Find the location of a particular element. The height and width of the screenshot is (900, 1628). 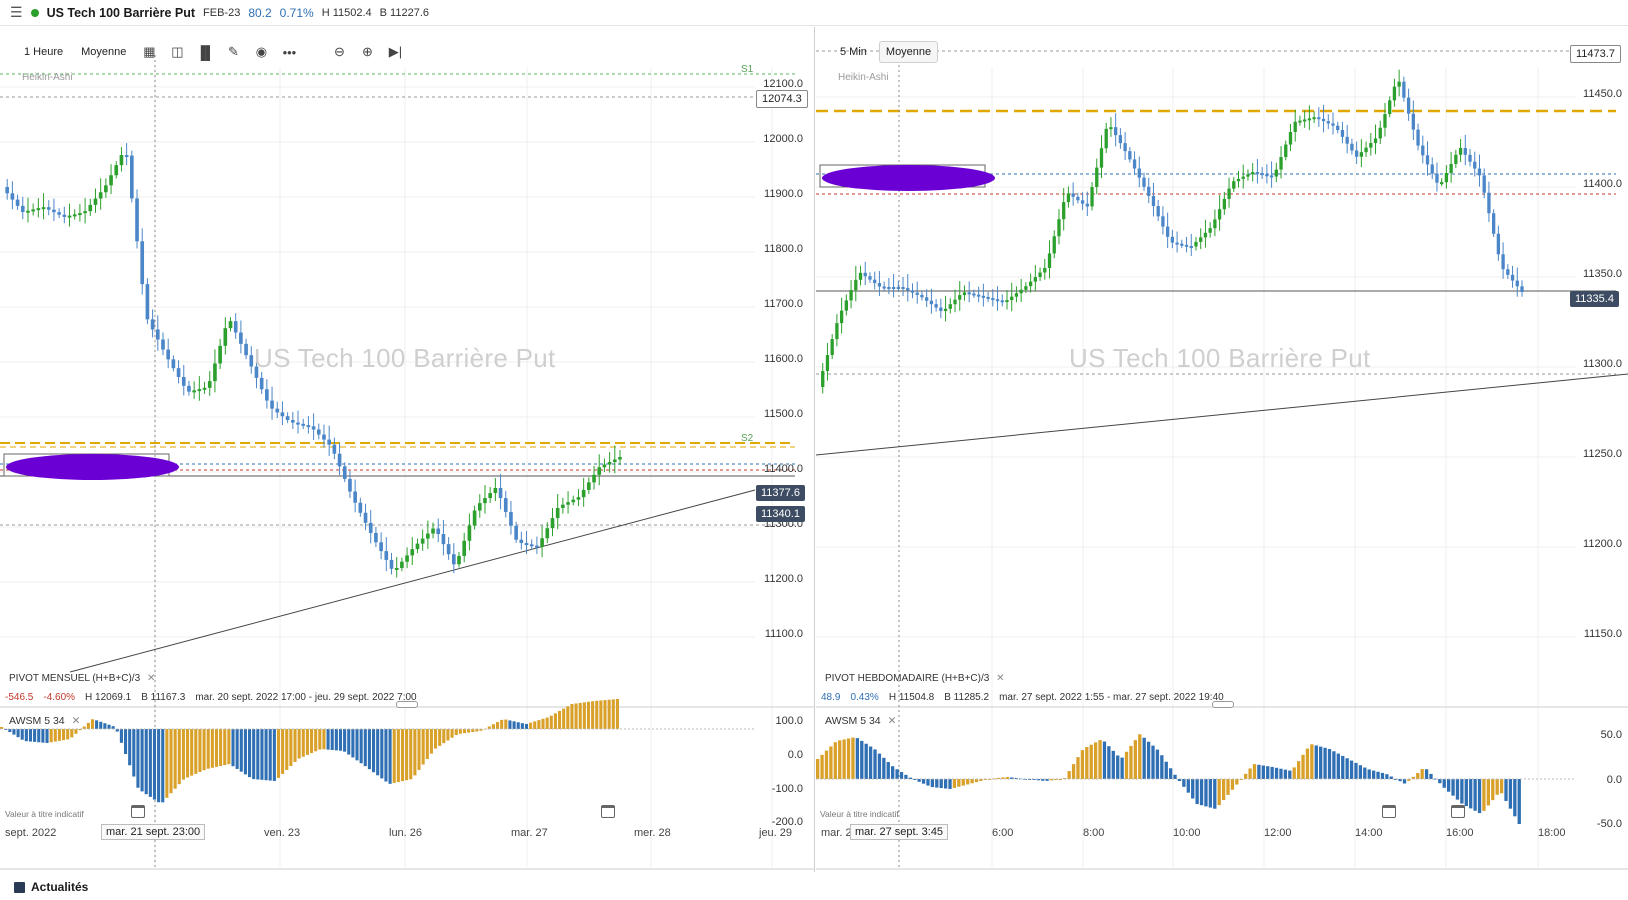

skip-end-icon: ▶| is located at coordinates (395, 51).